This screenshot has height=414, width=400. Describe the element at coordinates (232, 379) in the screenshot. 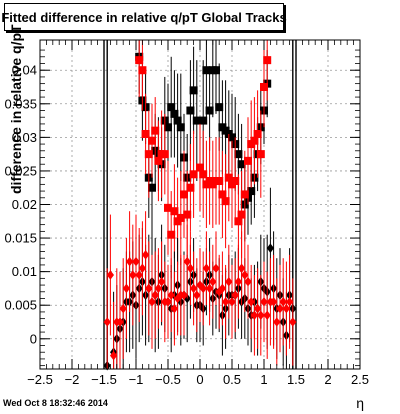

I see `x-tick-label: 0.5` at that location.